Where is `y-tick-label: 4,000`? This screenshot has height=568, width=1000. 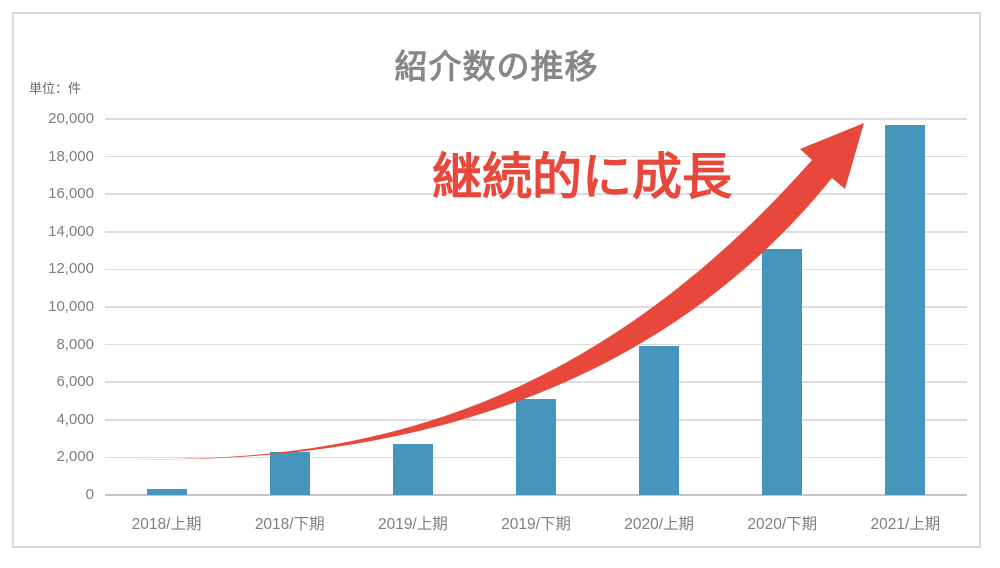 y-tick-label: 4,000 is located at coordinates (75, 419).